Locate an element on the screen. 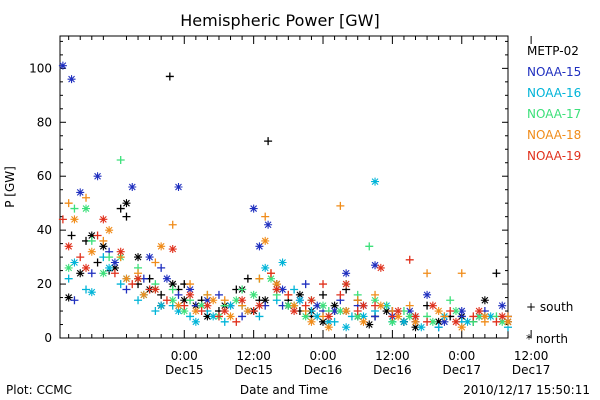 This screenshot has height=400, width=600. x-tick-time-label: 12:00 is located at coordinates (392, 356).